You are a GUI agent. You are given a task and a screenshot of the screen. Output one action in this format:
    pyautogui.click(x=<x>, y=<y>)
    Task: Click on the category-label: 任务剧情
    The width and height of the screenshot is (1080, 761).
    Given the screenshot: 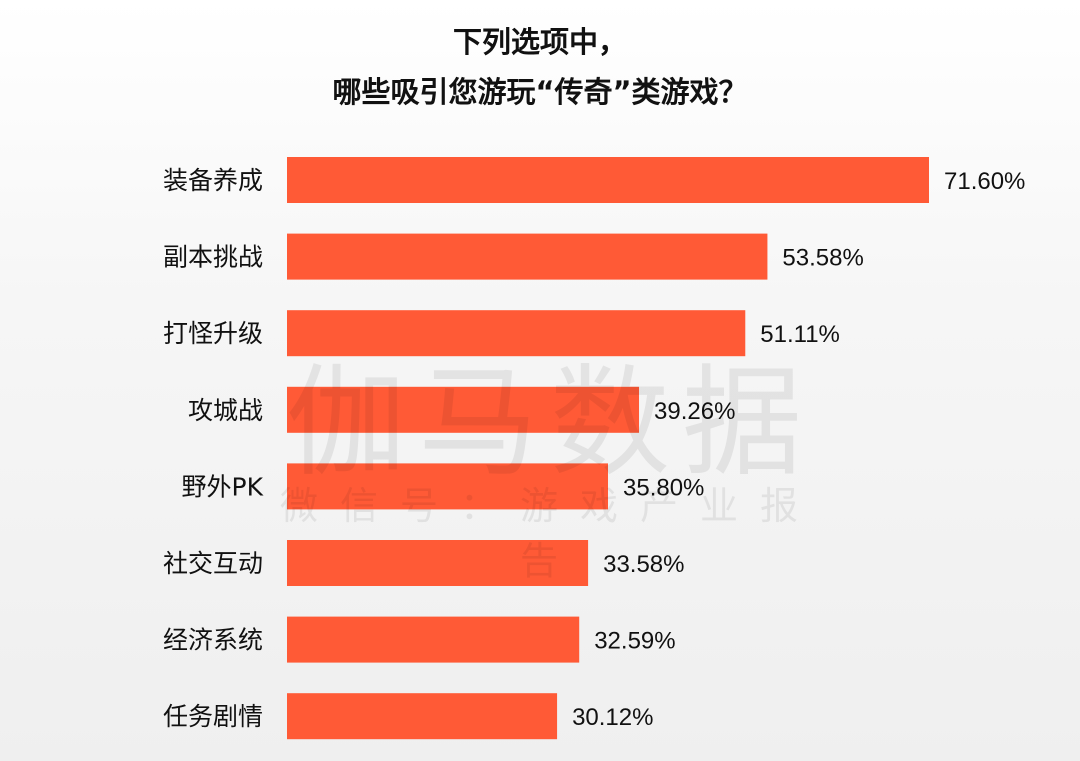 What is the action you would take?
    pyautogui.click(x=213, y=716)
    